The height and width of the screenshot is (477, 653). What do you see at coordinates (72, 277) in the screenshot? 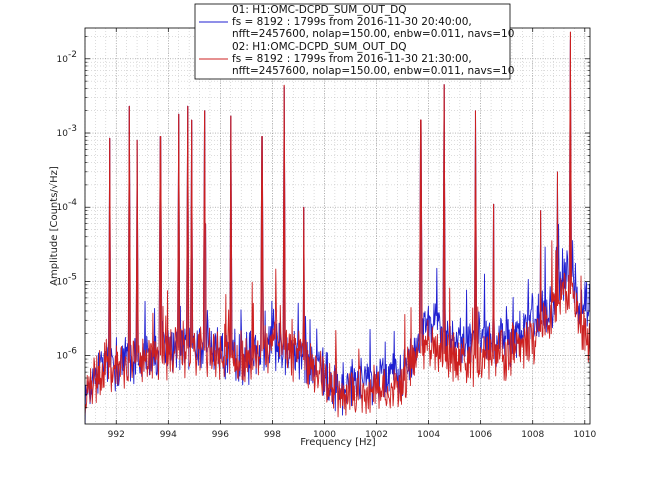
I see `y-tick-exponent: -5` at bounding box center [72, 277].